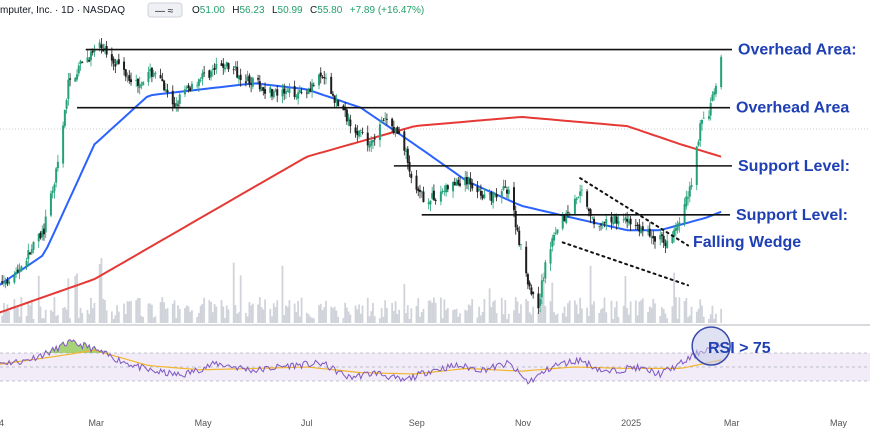 The image size is (870, 430). I want to click on rsi-pane: RSI > 75, so click(435, 355).